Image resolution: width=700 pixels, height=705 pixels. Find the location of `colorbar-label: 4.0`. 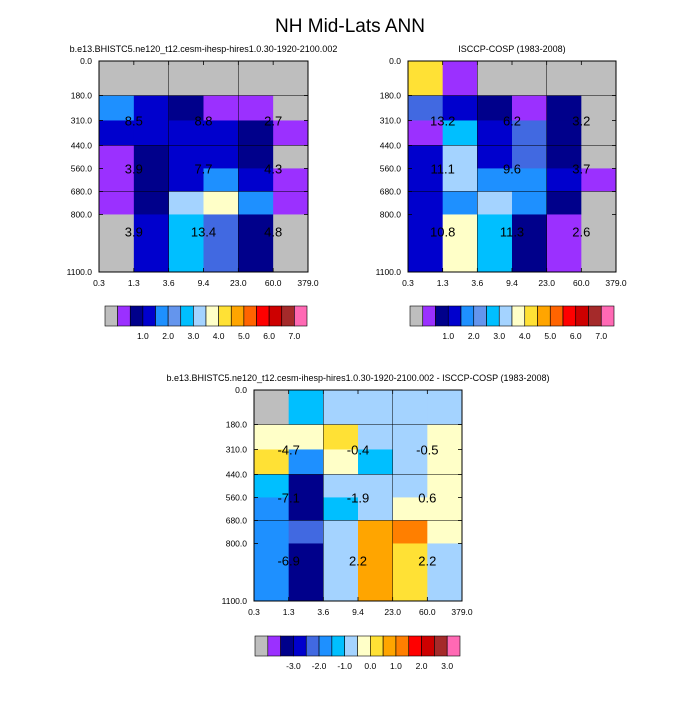

colorbar-label: 4.0 is located at coordinates (525, 336).